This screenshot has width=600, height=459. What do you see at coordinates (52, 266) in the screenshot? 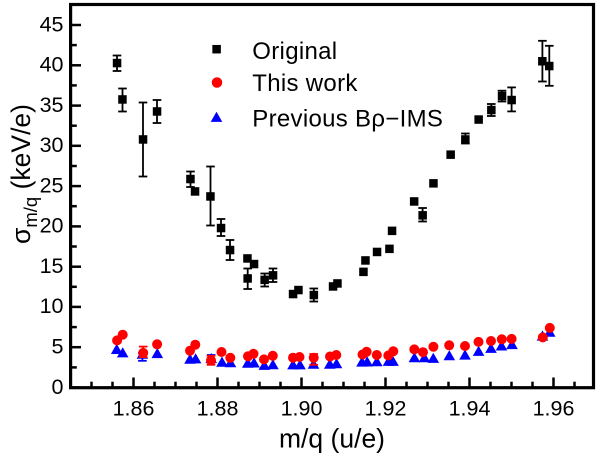
I see `svg-text: 15` at bounding box center [52, 266].